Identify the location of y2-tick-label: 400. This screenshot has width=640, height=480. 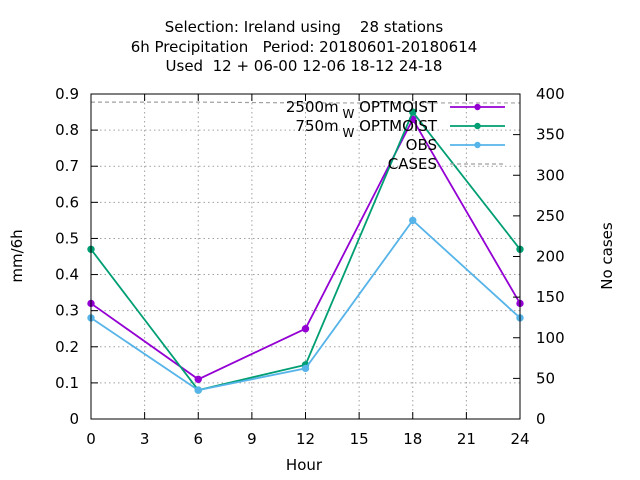
(550, 94).